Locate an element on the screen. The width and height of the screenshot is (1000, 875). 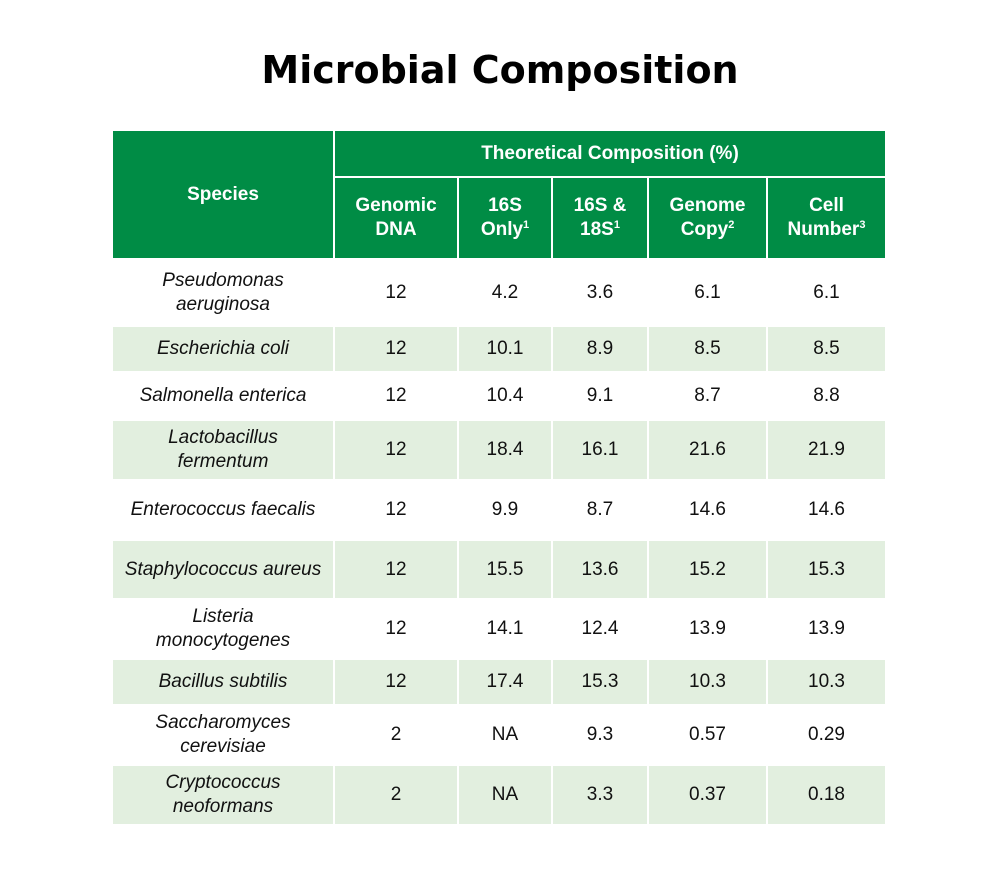
value-cell: 14.1 is located at coordinates (505, 628).